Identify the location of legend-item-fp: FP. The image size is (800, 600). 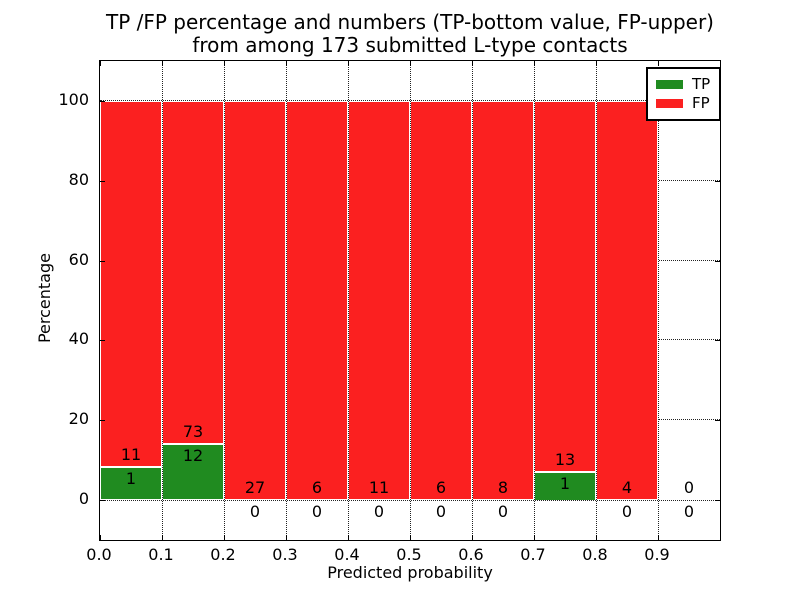
(683, 103).